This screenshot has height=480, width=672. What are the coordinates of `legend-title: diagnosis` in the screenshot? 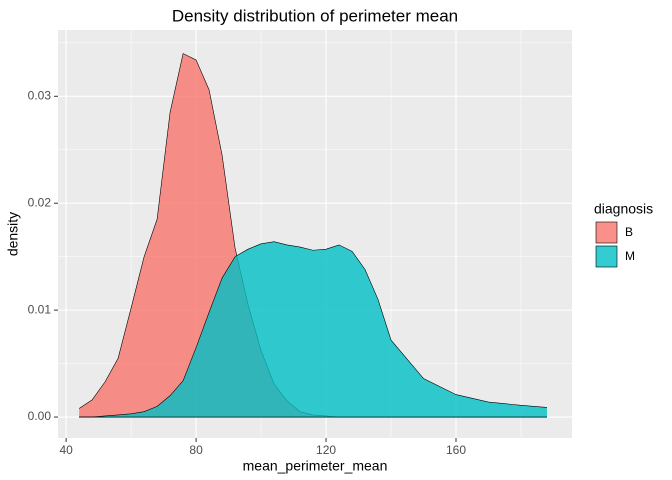 It's located at (623, 209).